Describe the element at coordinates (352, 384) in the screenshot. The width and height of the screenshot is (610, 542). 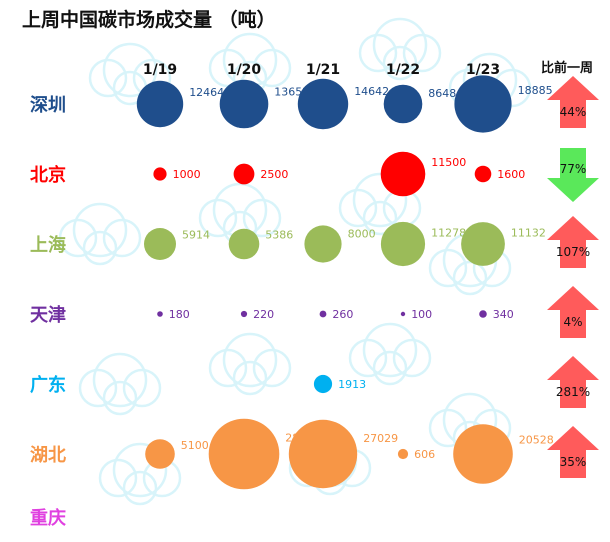
I see `volume-label: 1913` at that location.